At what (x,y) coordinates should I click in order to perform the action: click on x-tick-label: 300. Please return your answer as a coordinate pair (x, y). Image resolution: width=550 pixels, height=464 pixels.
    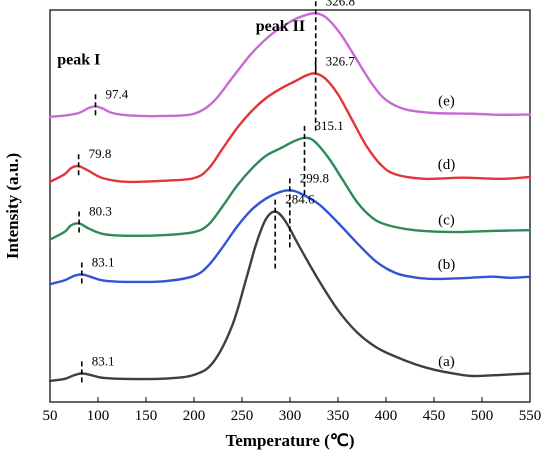
    Looking at the image, I should click on (290, 416).